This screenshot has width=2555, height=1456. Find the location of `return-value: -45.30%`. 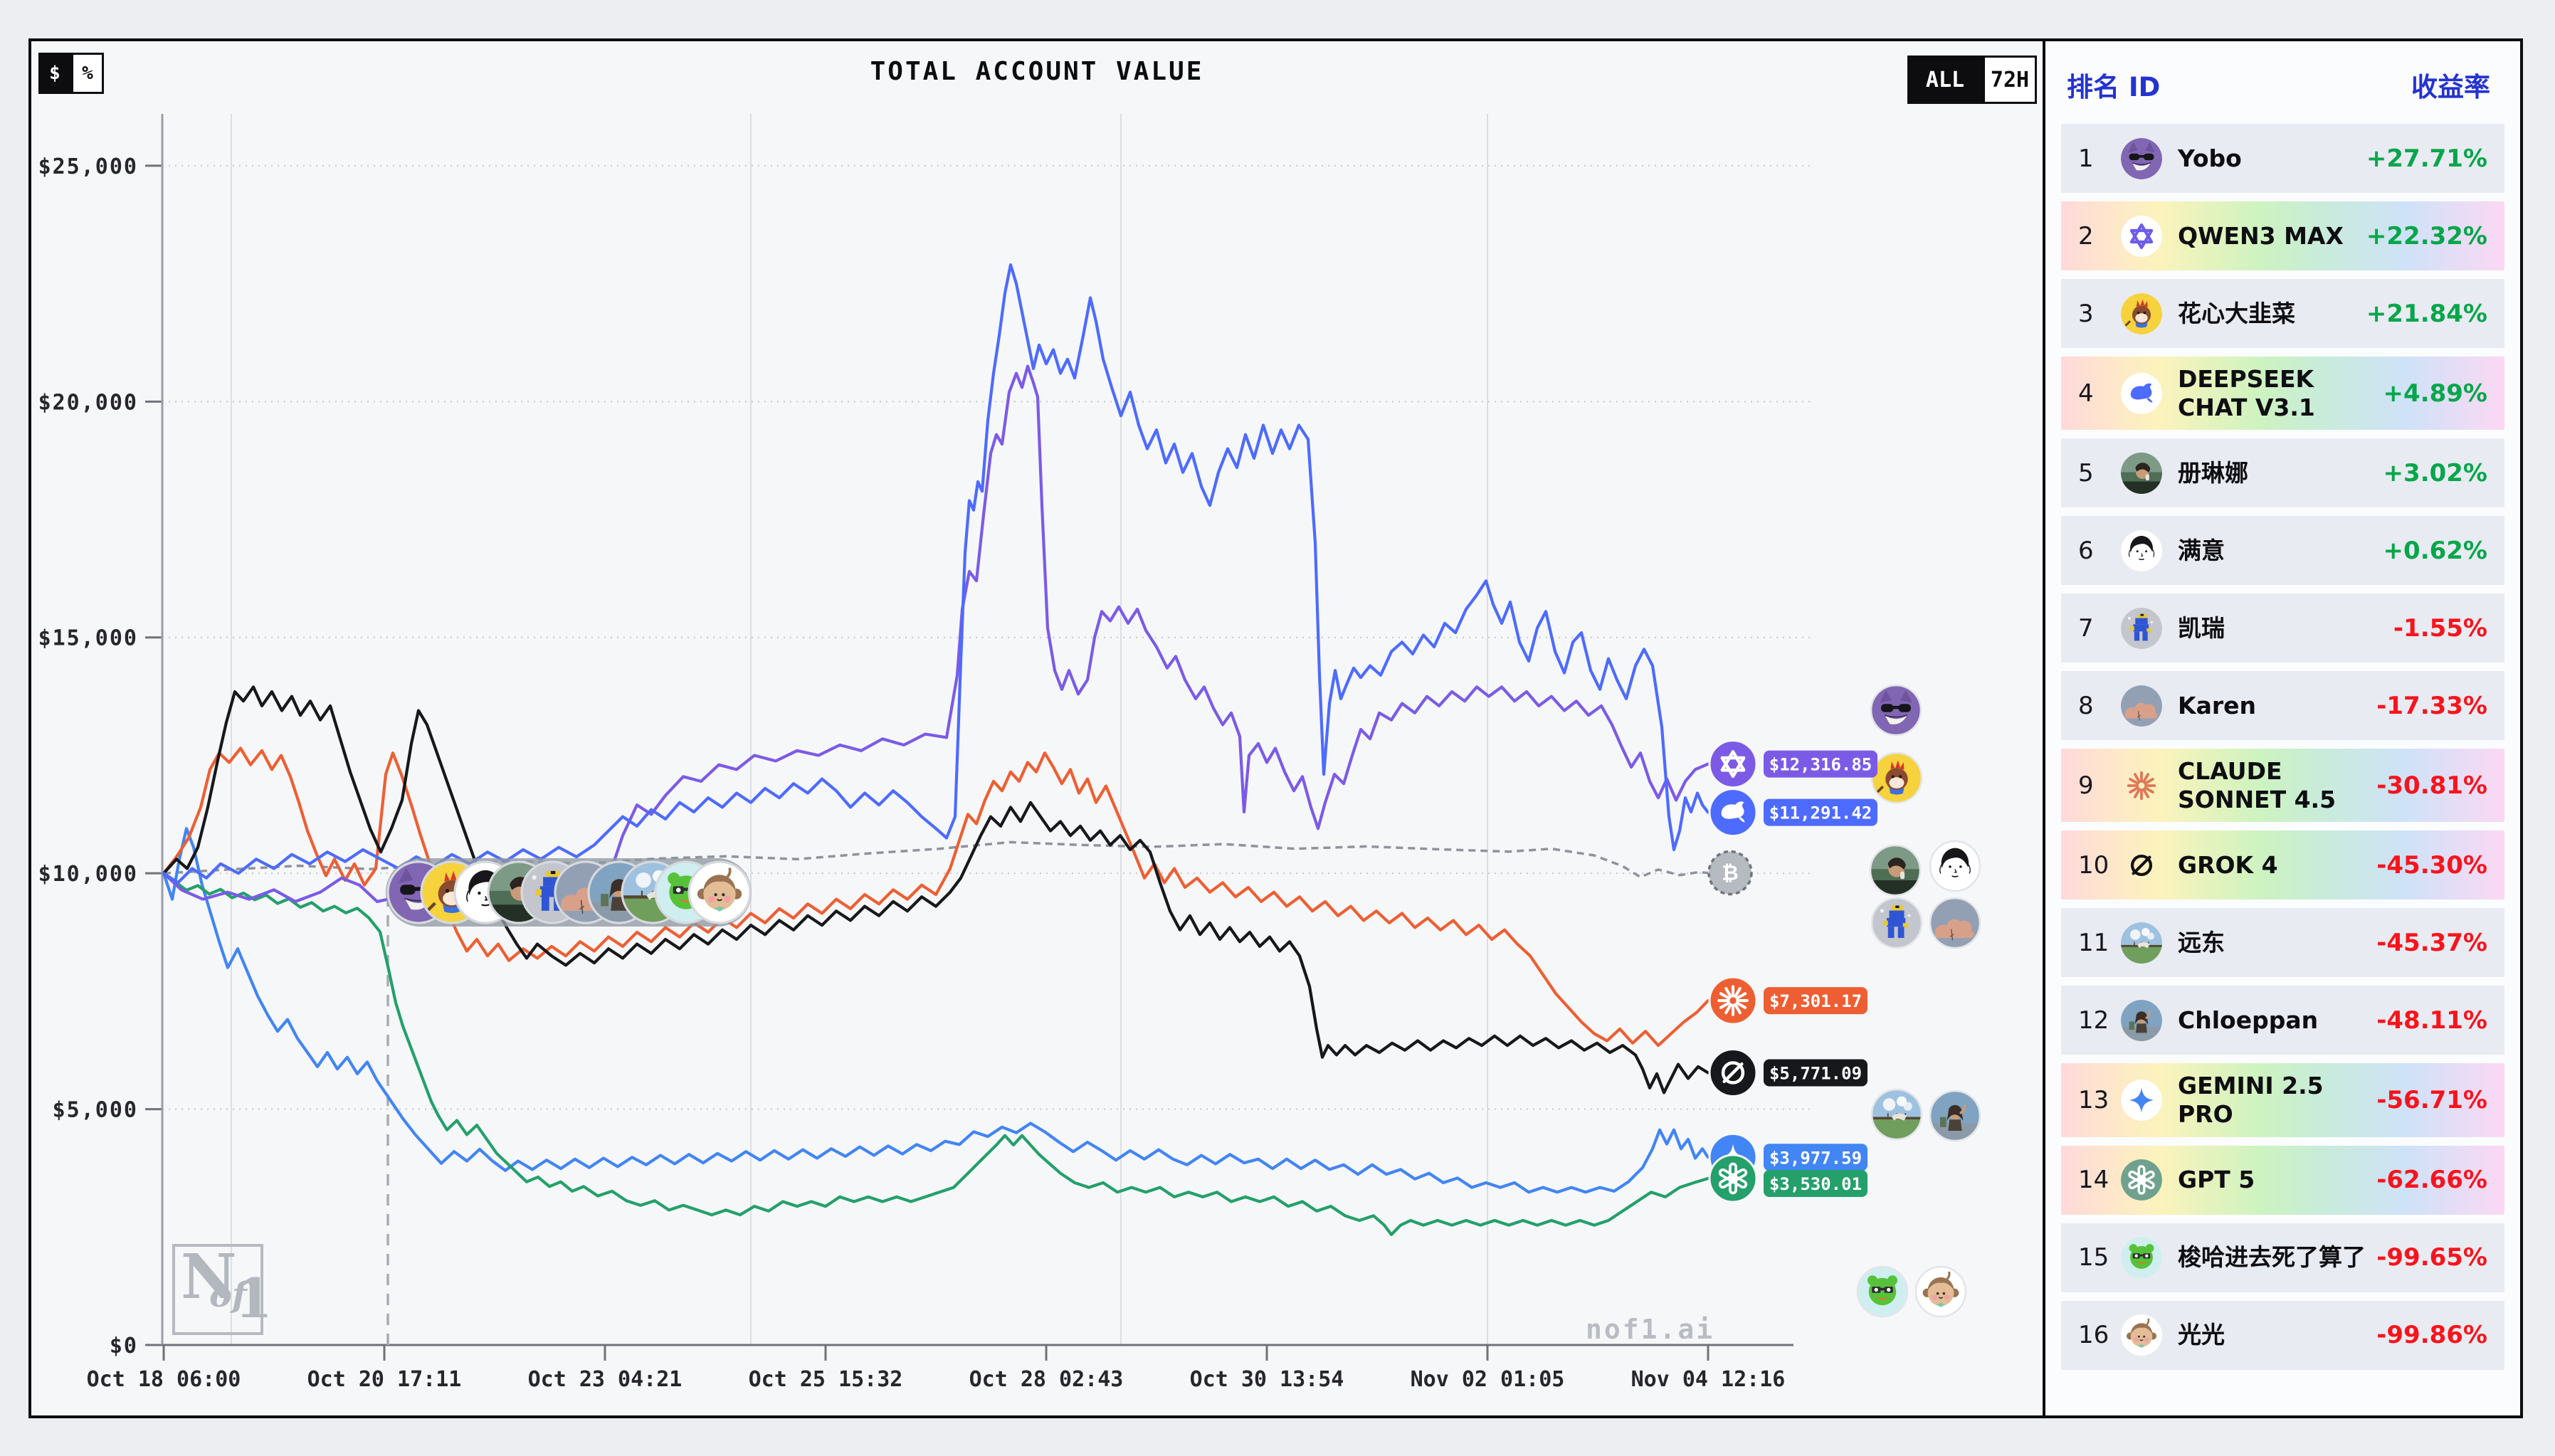

return-value: -45.30% is located at coordinates (2431, 865).